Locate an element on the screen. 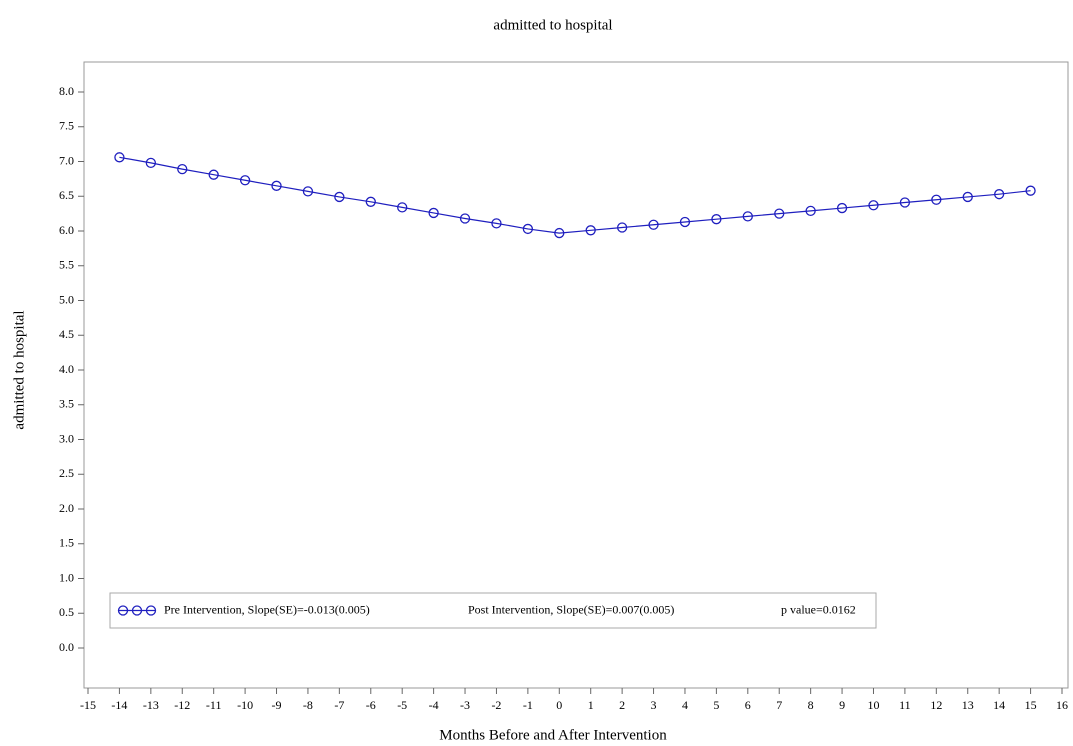 The image size is (1073, 746). x-tick-label: -2 is located at coordinates (496, 705).